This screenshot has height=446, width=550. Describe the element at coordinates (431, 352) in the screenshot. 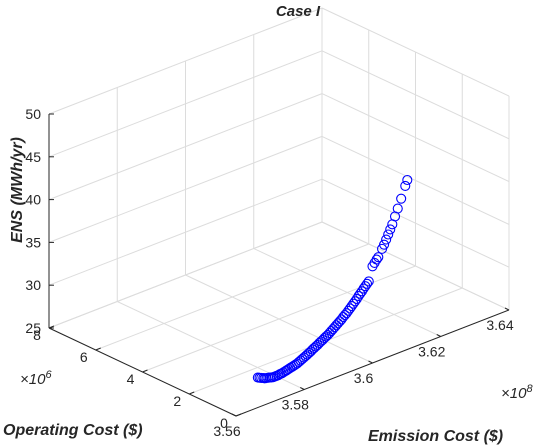

I see `x-tick-label: 3.62` at that location.